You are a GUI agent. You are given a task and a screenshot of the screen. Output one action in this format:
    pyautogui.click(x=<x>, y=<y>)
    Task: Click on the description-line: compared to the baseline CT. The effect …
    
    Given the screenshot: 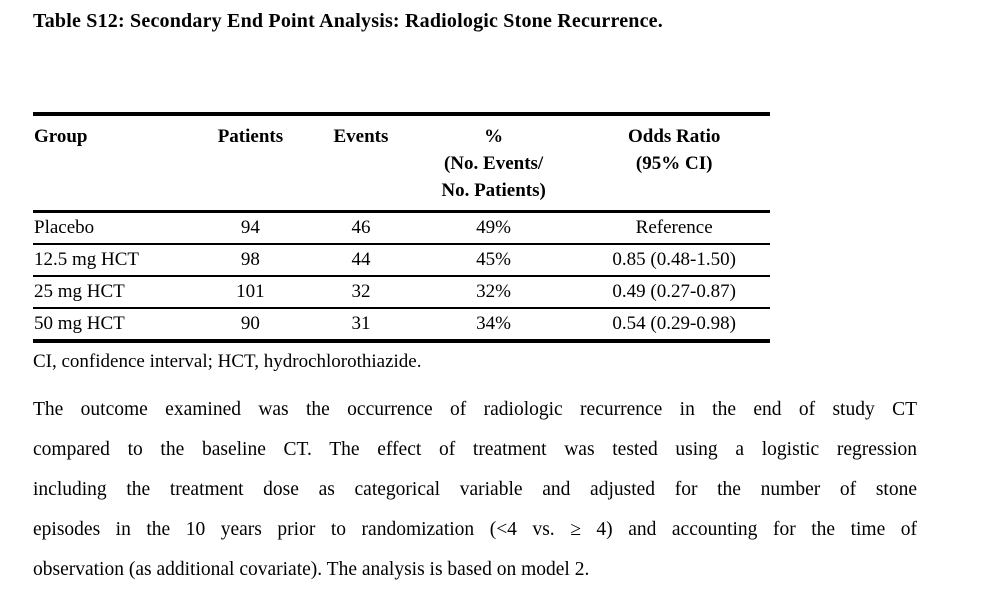 What is the action you would take?
    pyautogui.click(x=475, y=449)
    